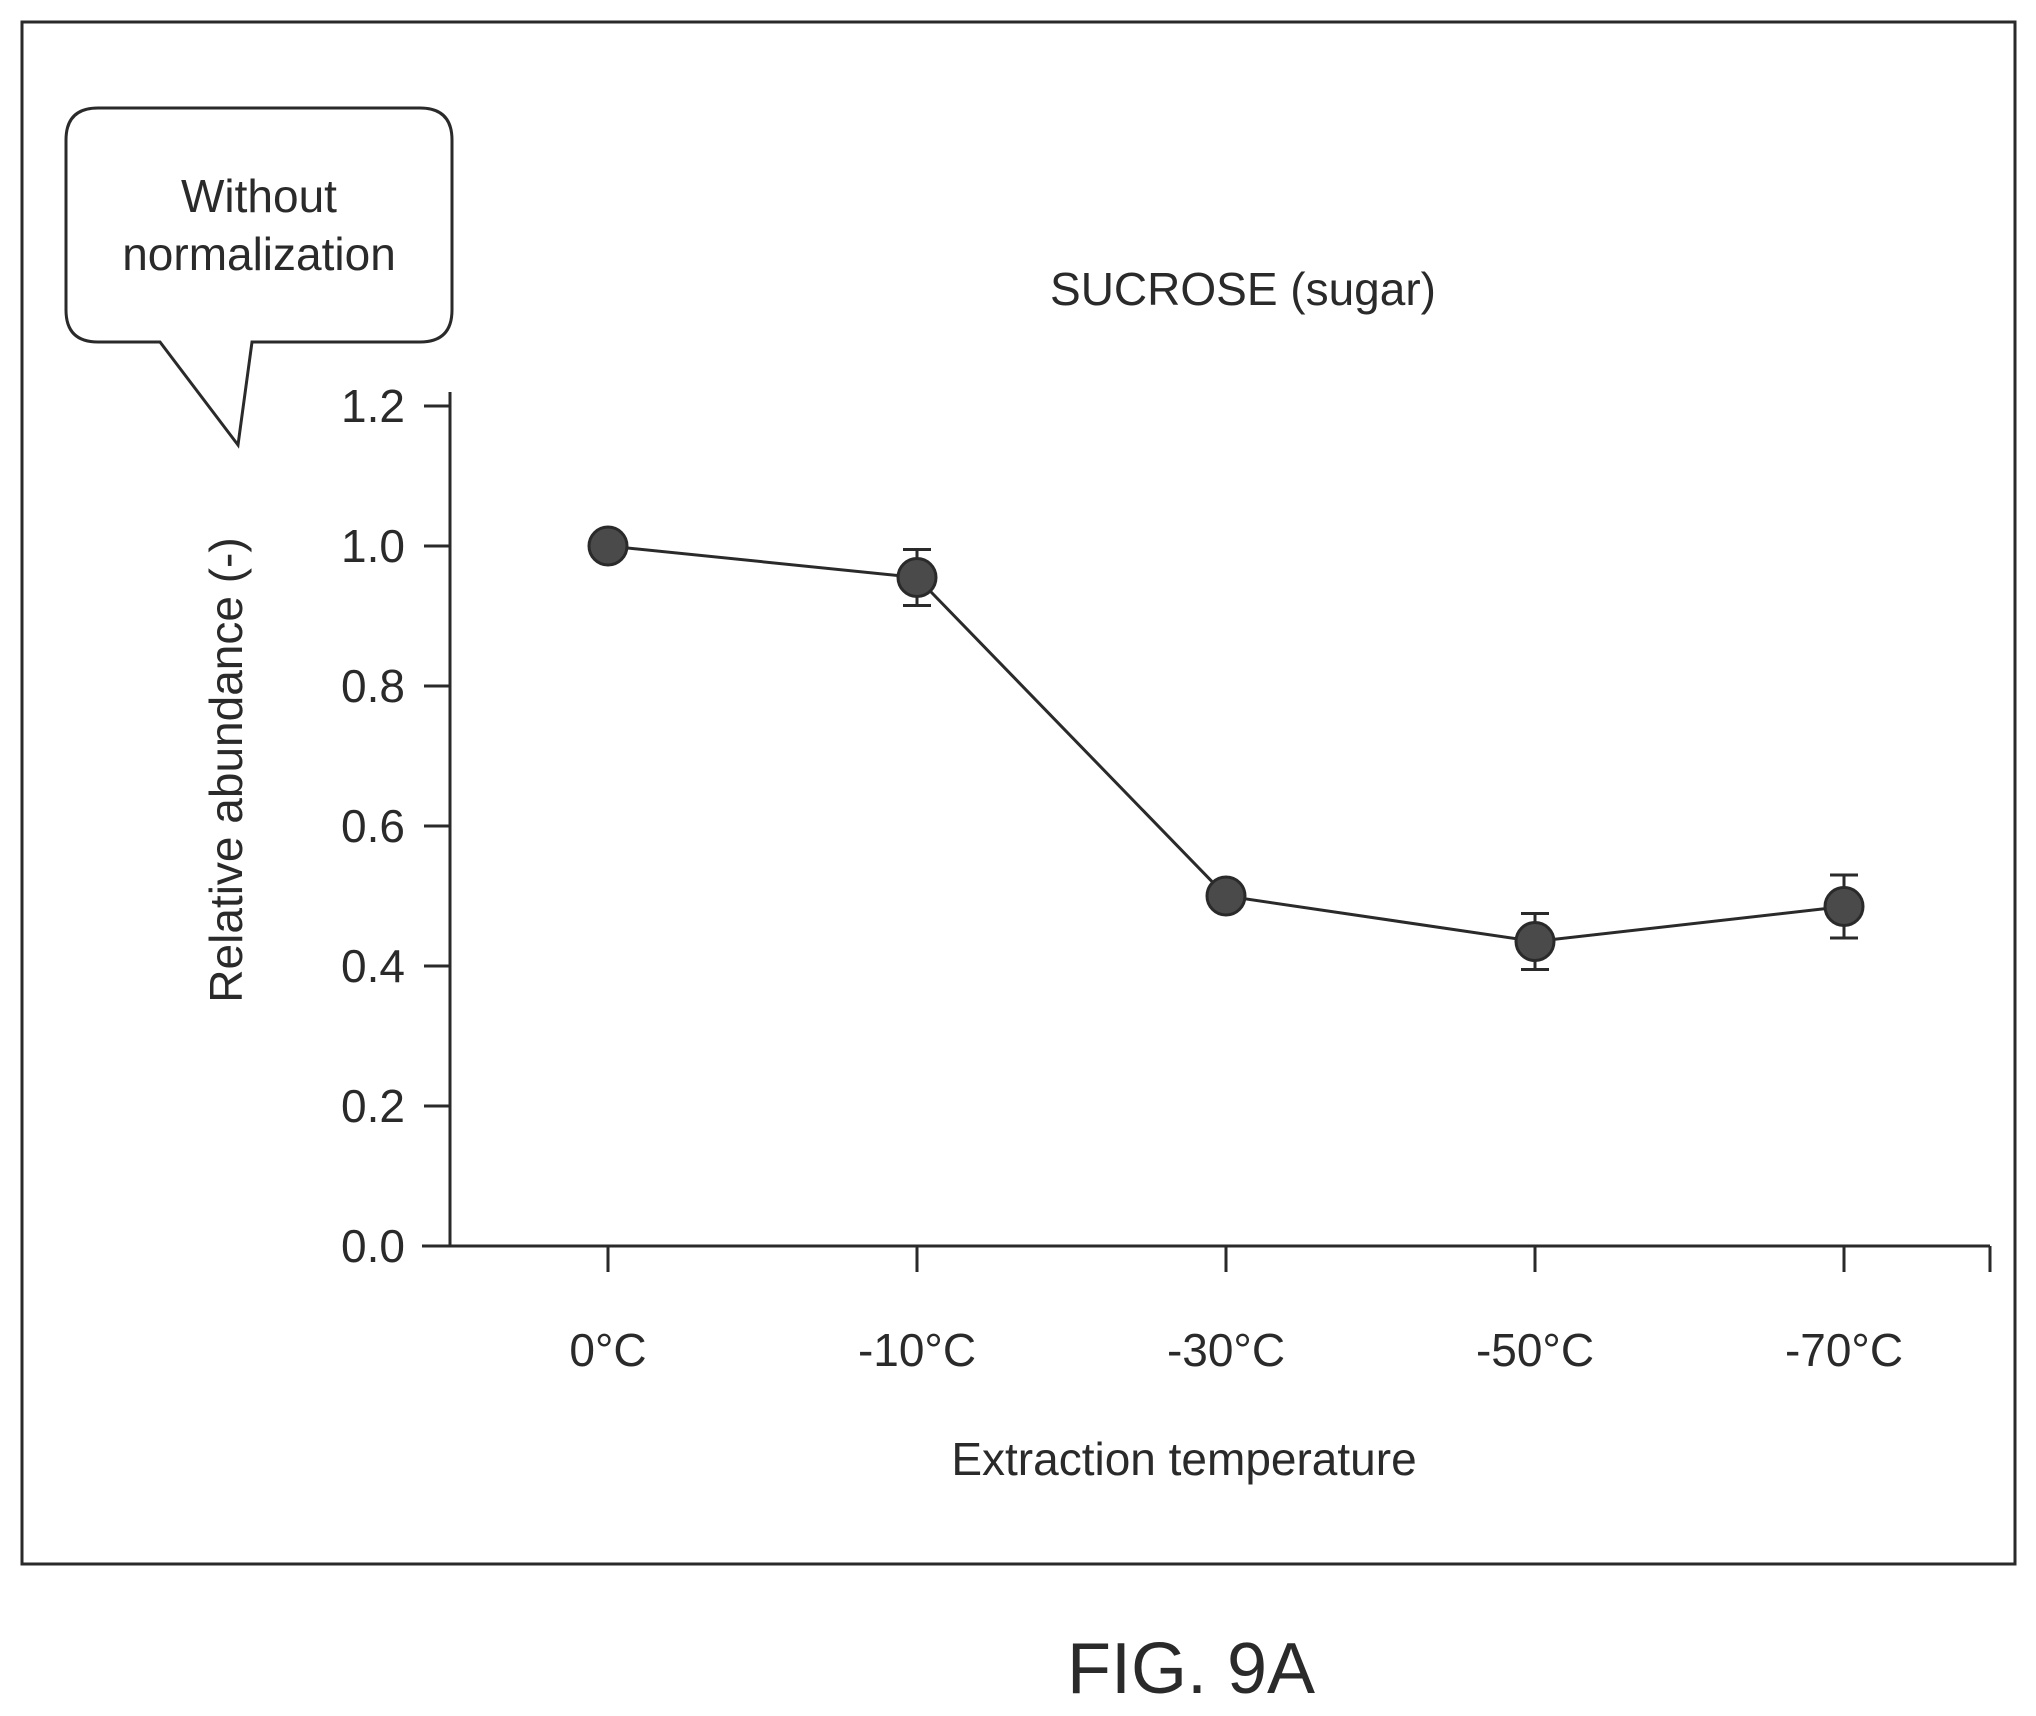 This screenshot has height=1716, width=2036. I want to click on x-ticks: 0°C -10°C -30°C -50°C -70°C, so click(1280, 1311).